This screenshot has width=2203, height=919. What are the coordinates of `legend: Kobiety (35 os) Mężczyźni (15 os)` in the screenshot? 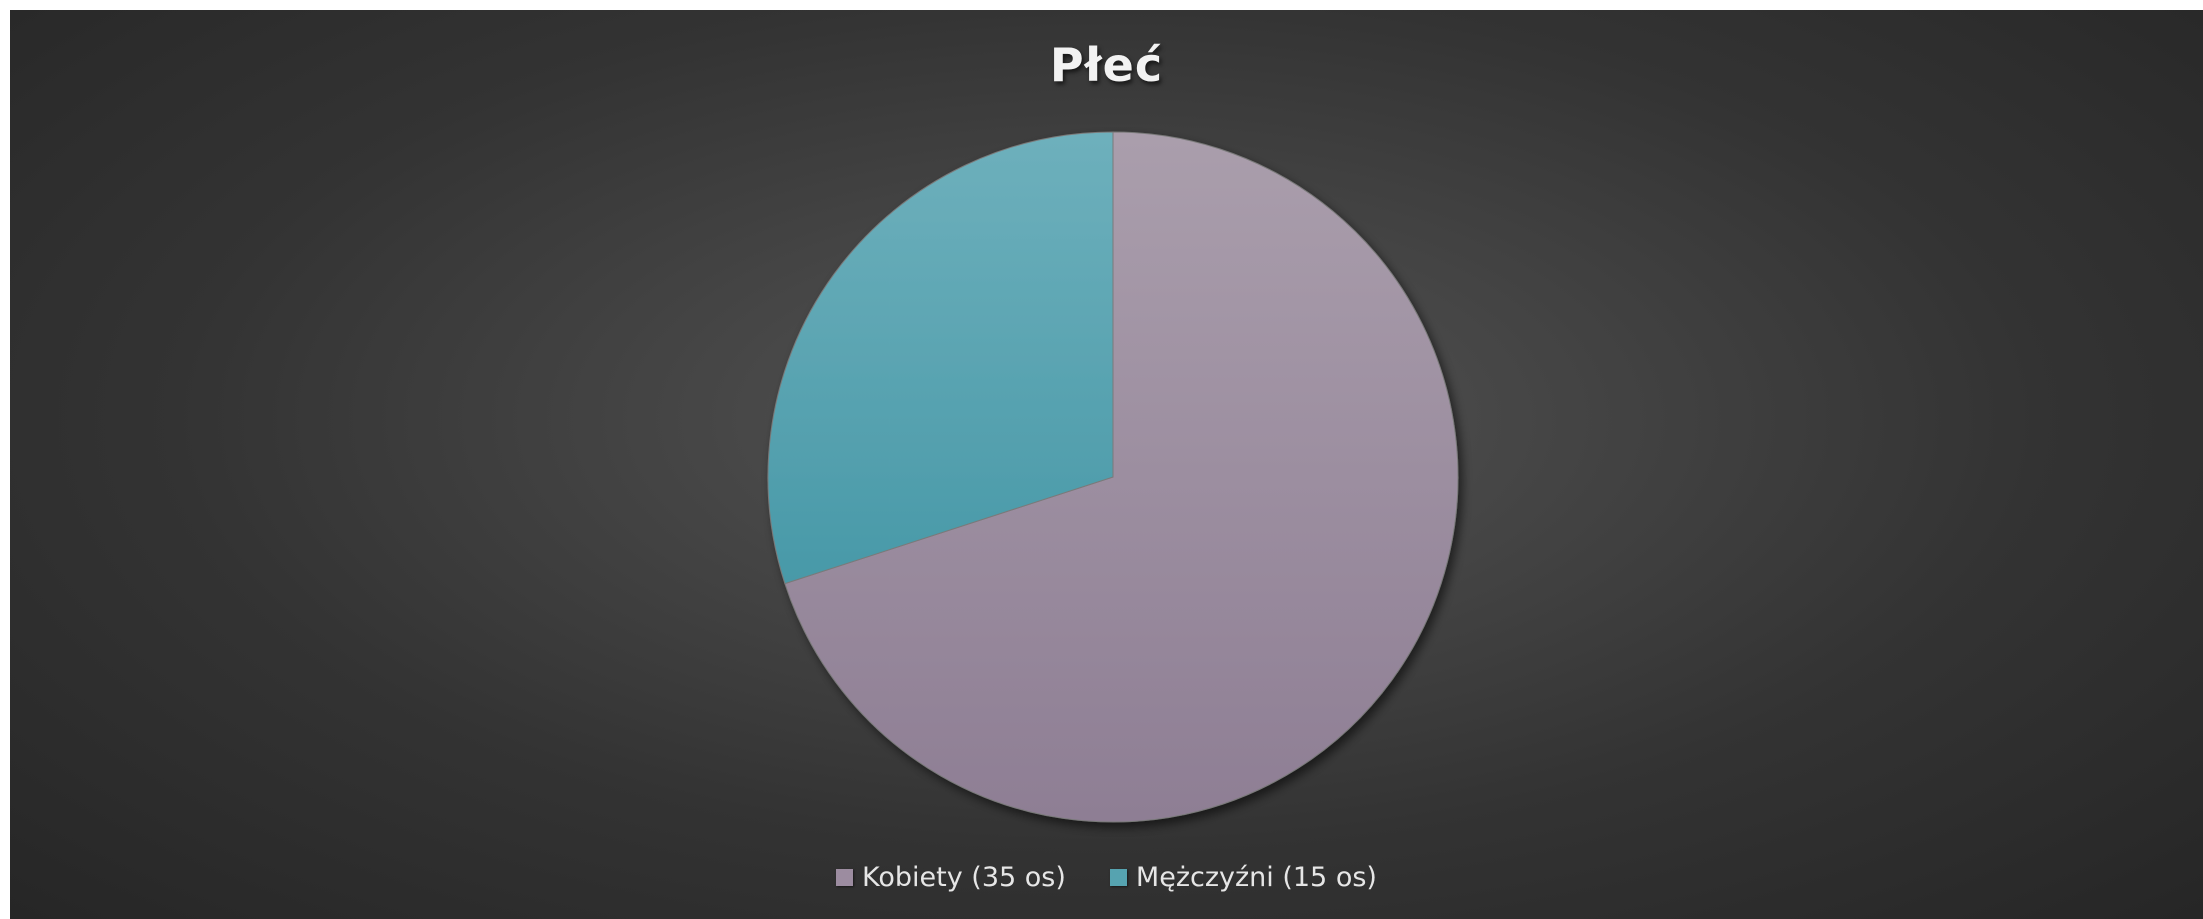 It's located at (1106, 877).